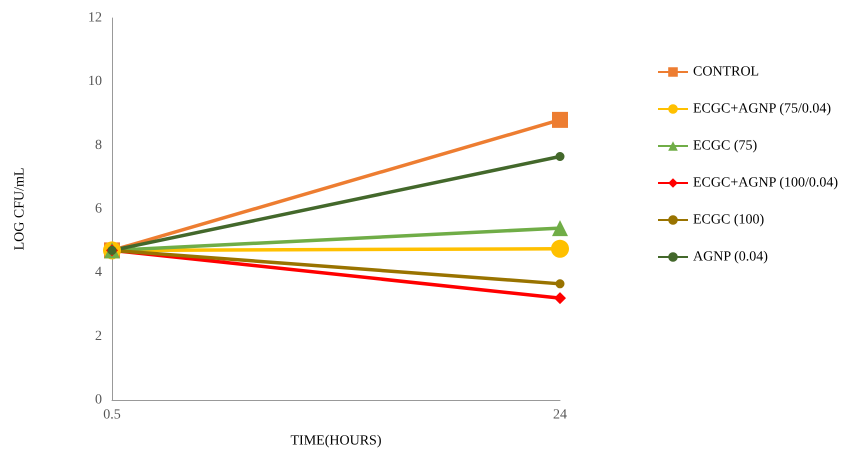 Image resolution: width=861 pixels, height=462 pixels. I want to click on y-axis-title: LOG CFU/mL, so click(20, 209).